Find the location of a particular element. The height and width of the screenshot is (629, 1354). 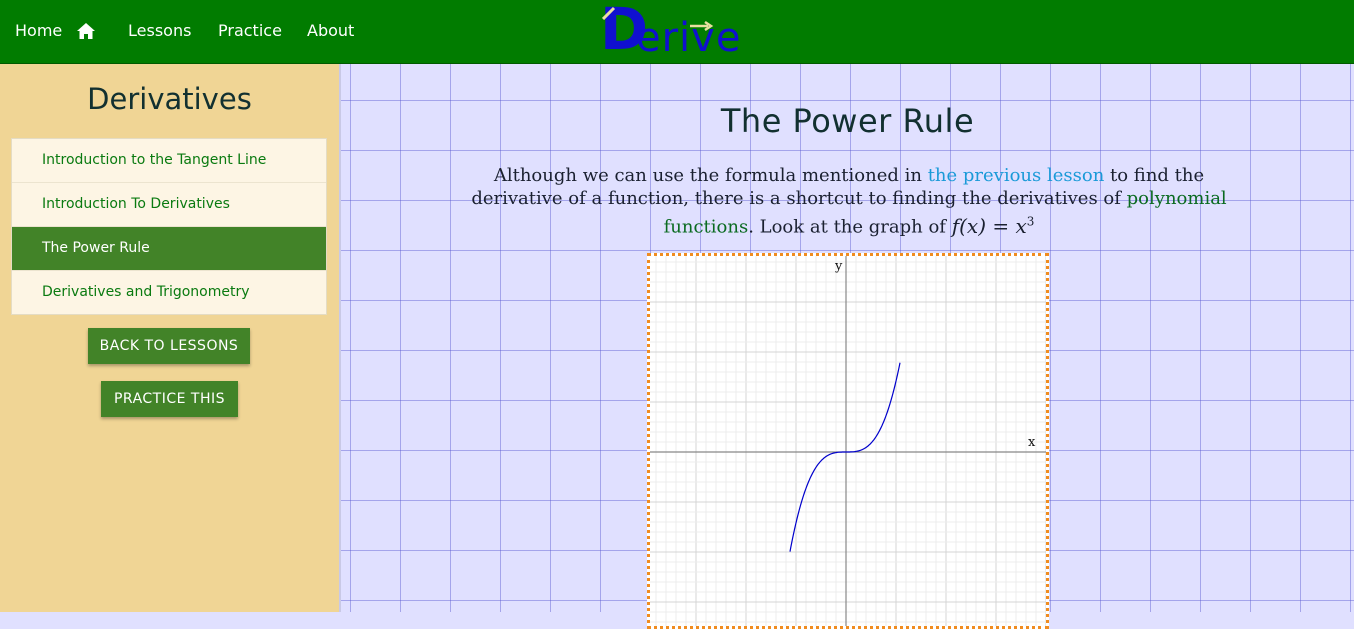

logo-text: erive is located at coordinates (689, 38).